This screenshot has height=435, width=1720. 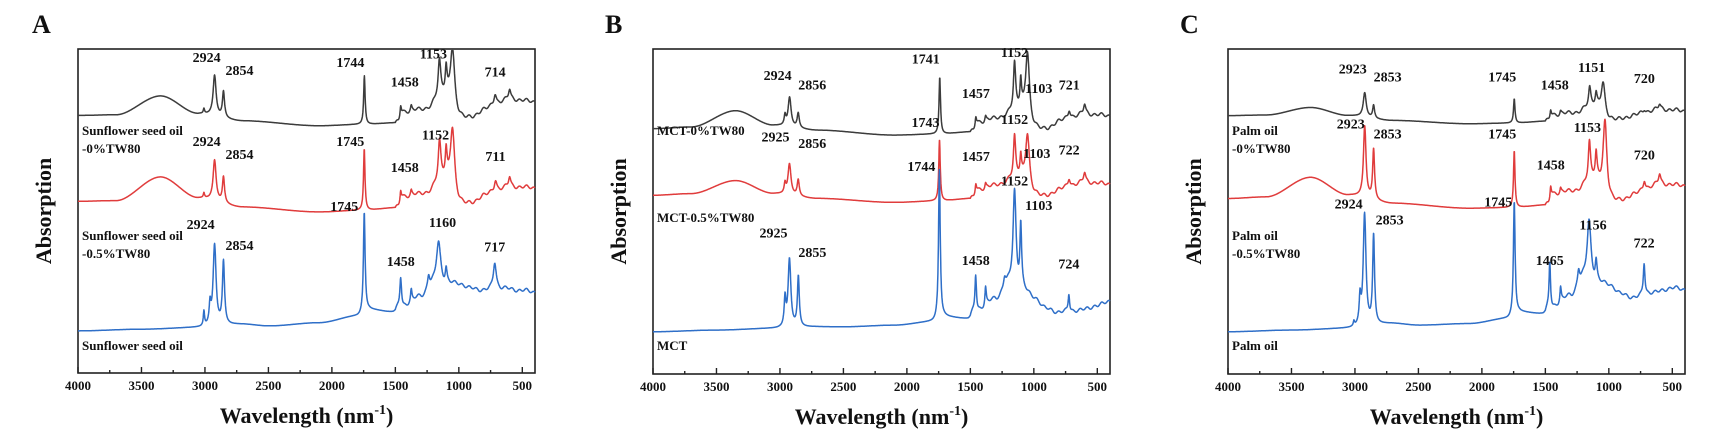 What do you see at coordinates (976, 94) in the screenshot?
I see `peak-label: 1457` at bounding box center [976, 94].